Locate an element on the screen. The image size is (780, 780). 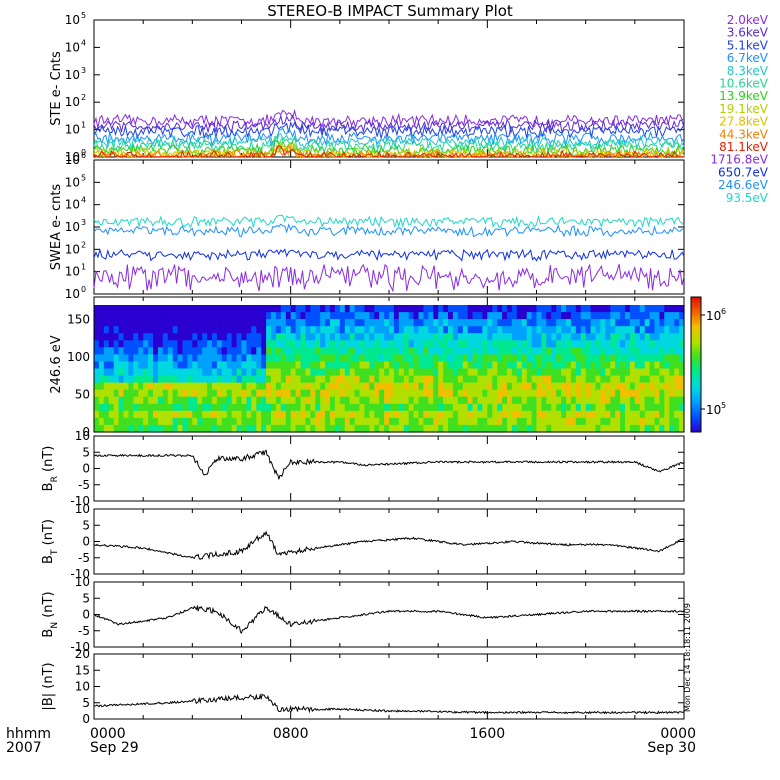
y-tick-label: 10 is located at coordinates (72, 205).